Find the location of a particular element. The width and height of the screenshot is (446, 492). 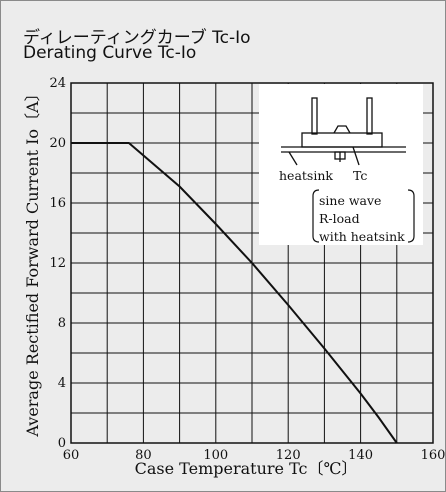

y-tick-label: 16 is located at coordinates (57, 203).